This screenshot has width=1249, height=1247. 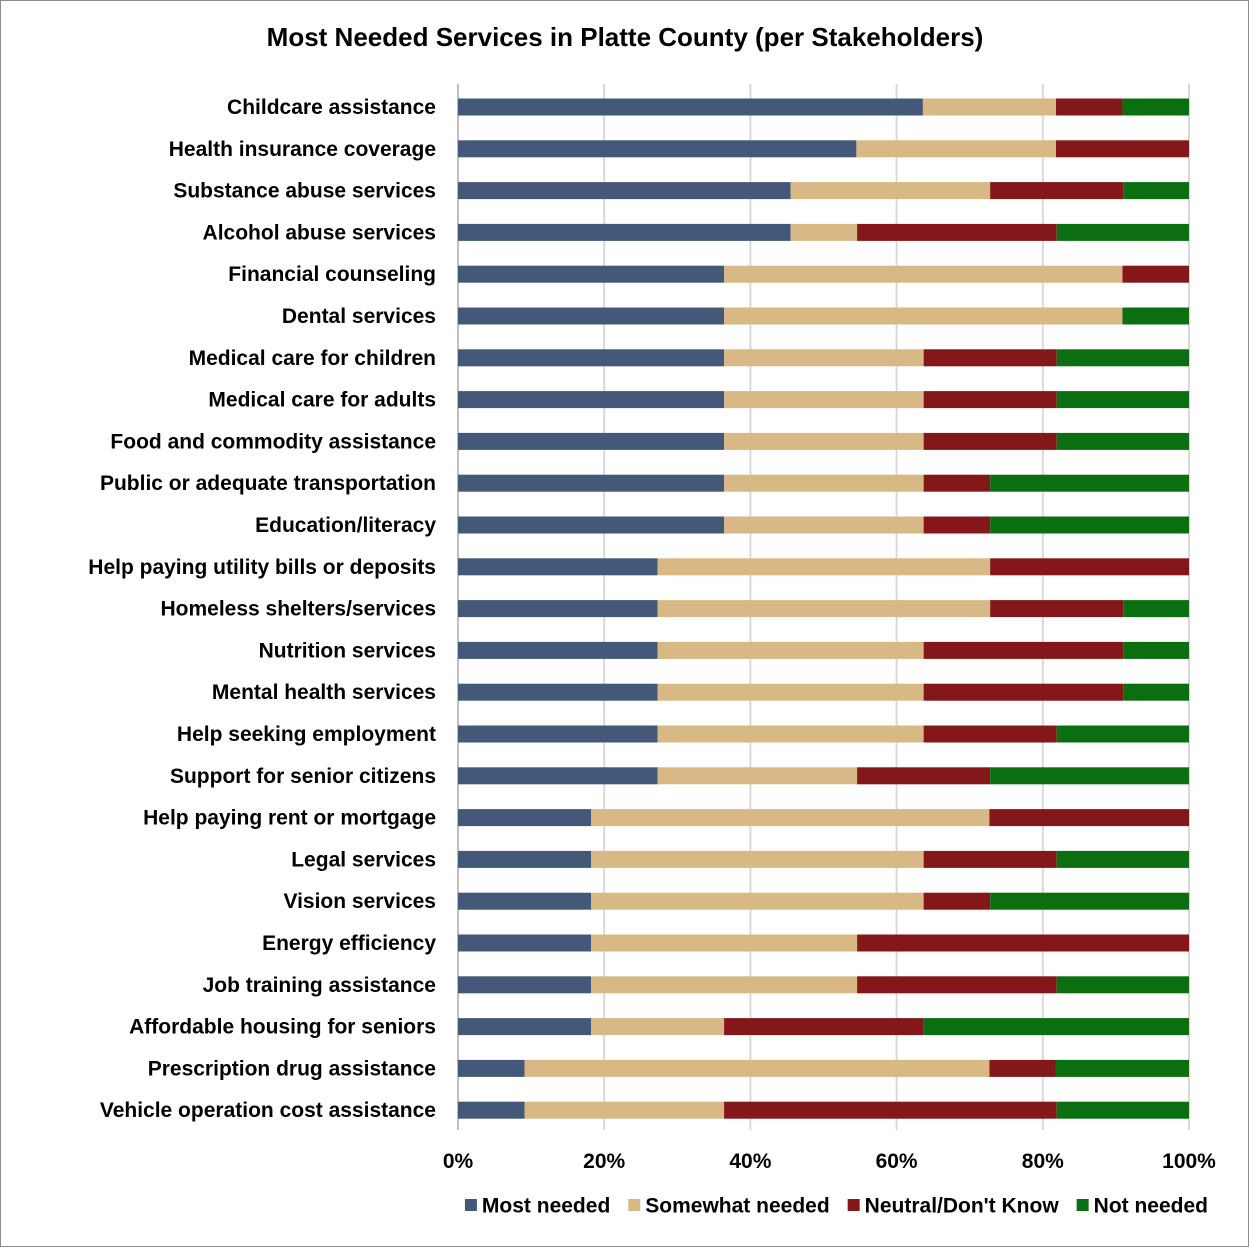 What do you see at coordinates (347, 650) in the screenshot?
I see `category-label: Nutrition services` at bounding box center [347, 650].